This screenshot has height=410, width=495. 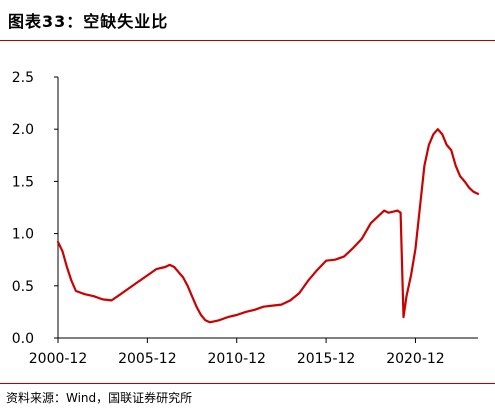 I want to click on title-divider, so click(x=247, y=40).